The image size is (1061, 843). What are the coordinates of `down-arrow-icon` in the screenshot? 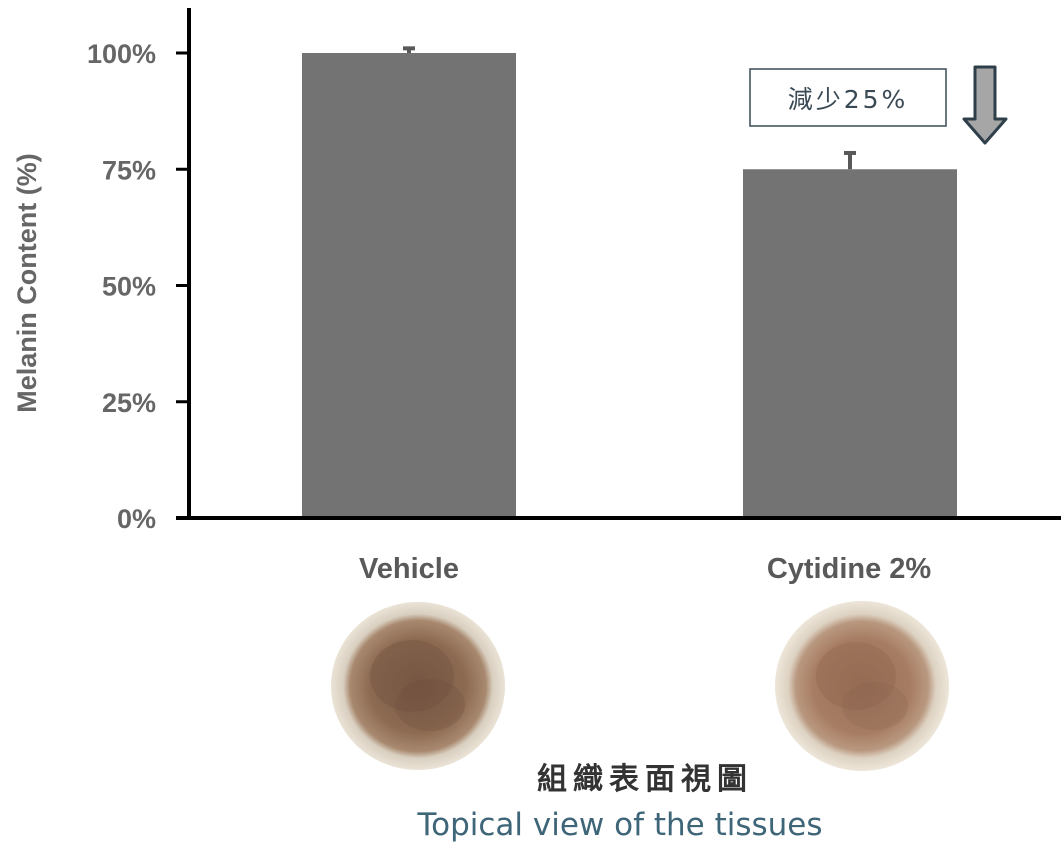 It's located at (985, 105).